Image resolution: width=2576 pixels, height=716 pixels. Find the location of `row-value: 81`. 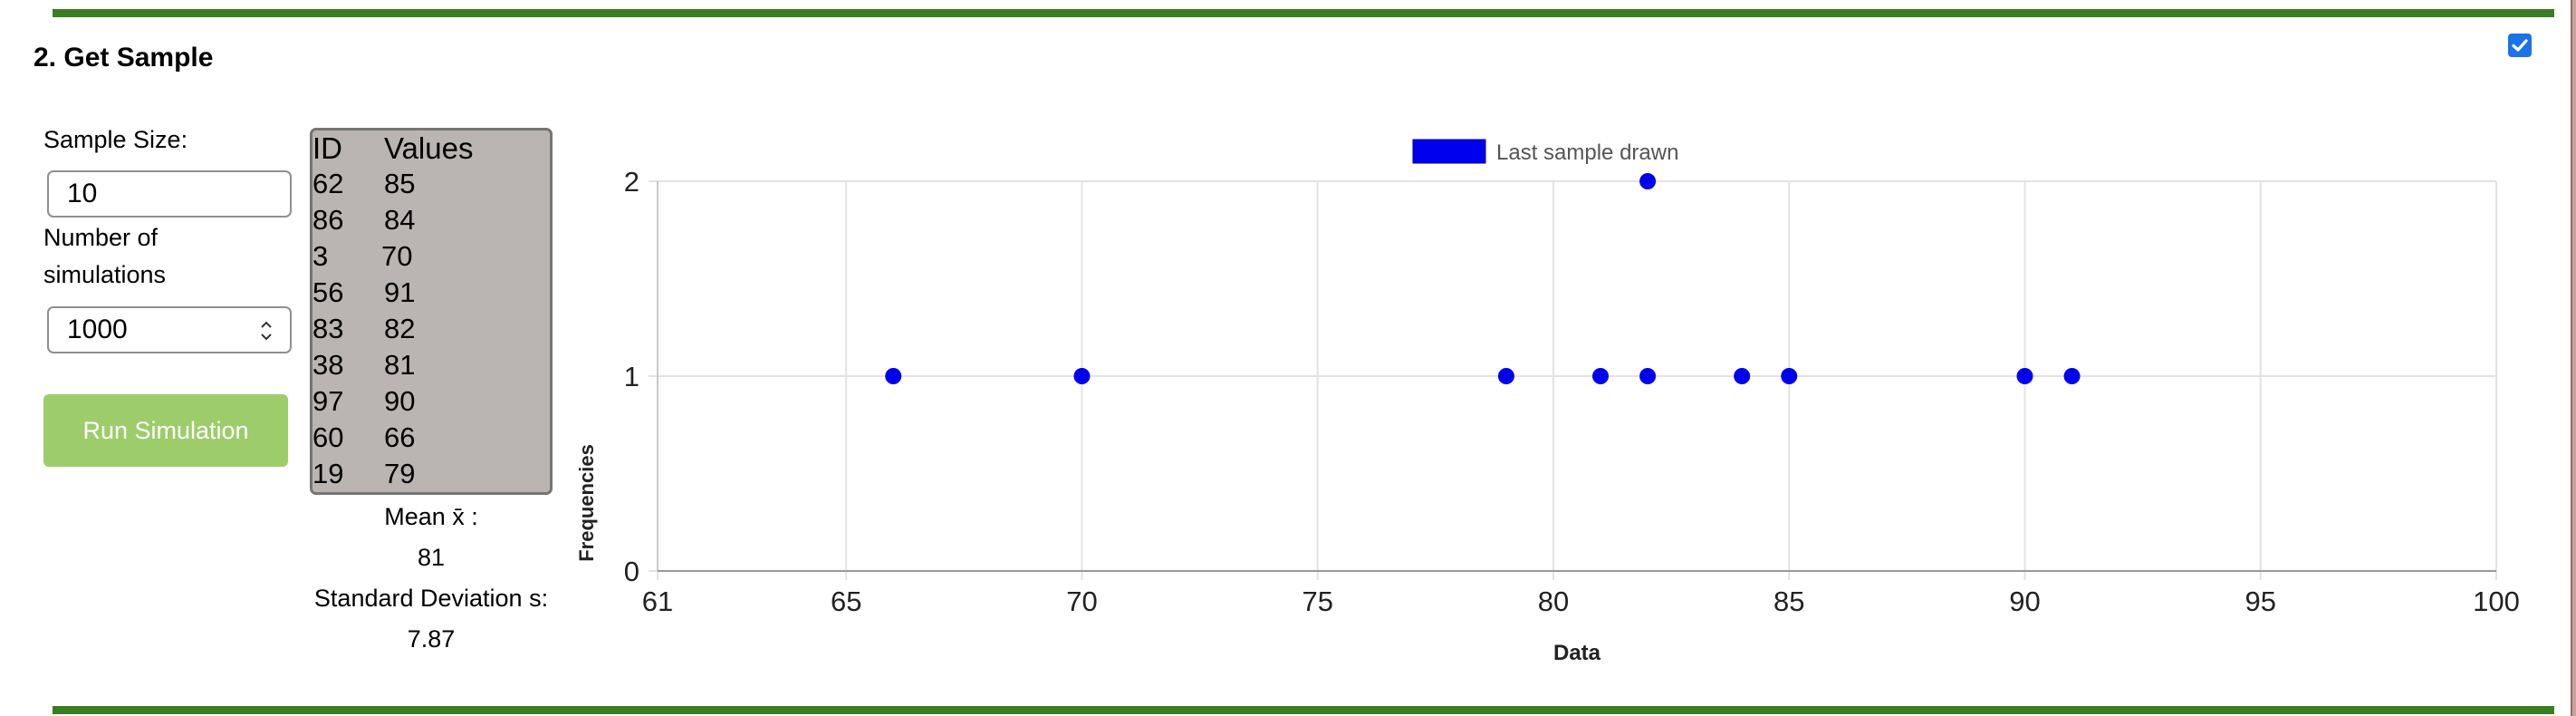

row-value: 81 is located at coordinates (400, 365).